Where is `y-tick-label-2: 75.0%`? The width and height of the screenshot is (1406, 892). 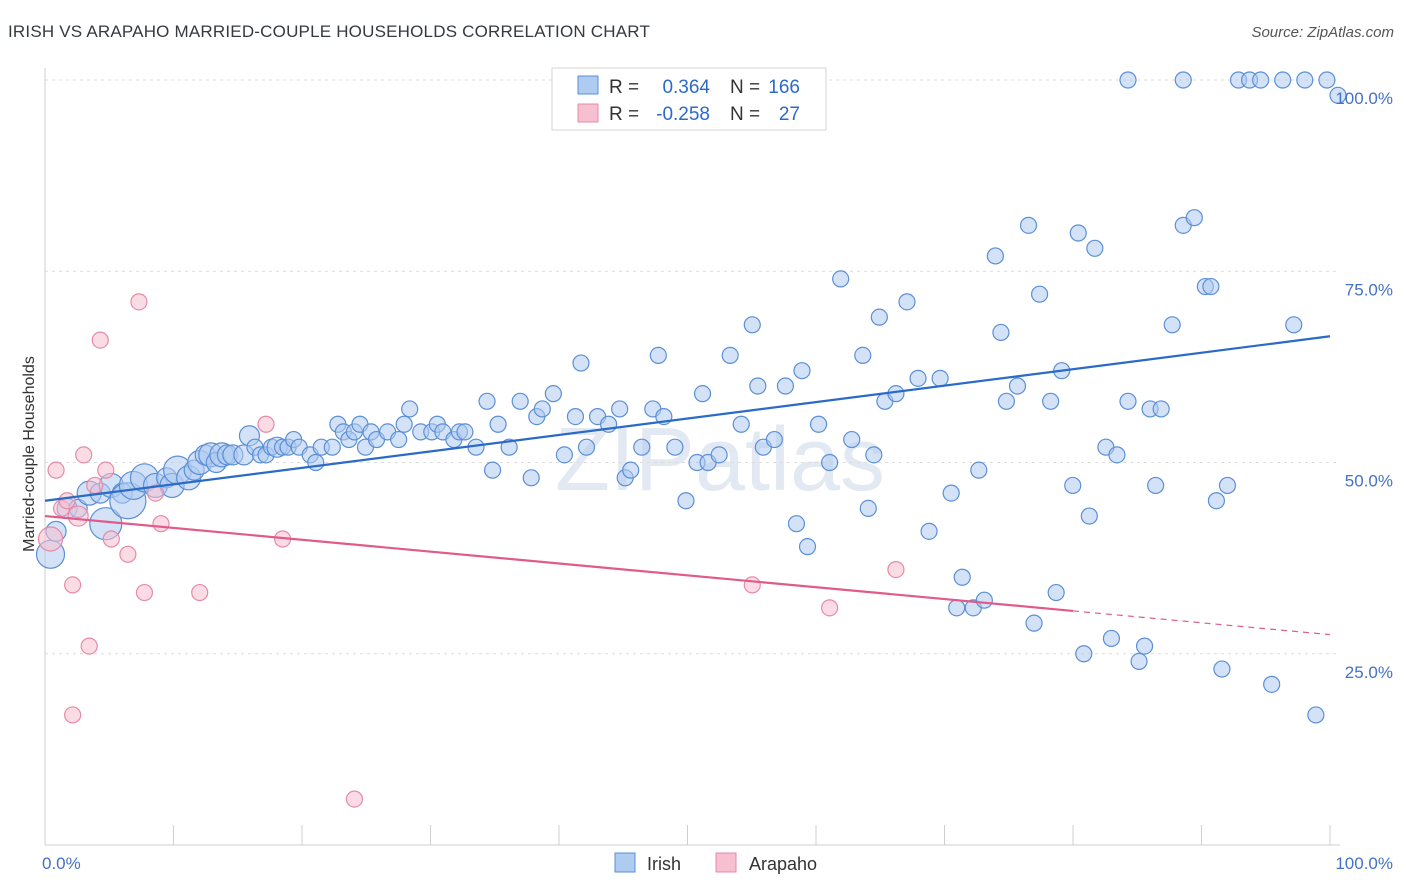 y-tick-label-2: 75.0% is located at coordinates (1369, 289).